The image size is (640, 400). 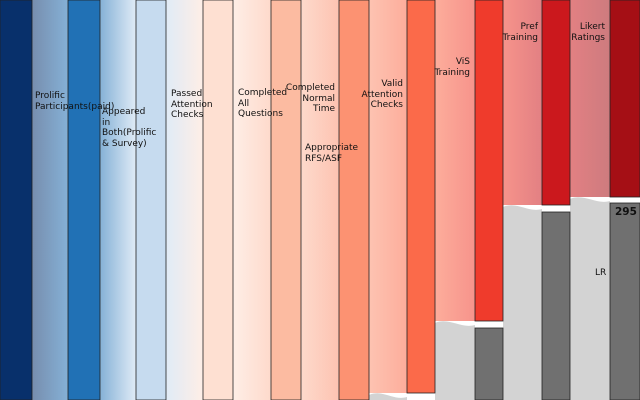 What do you see at coordinates (184, 200) in the screenshot?
I see `flow-link-attention-to-completed` at bounding box center [184, 200].